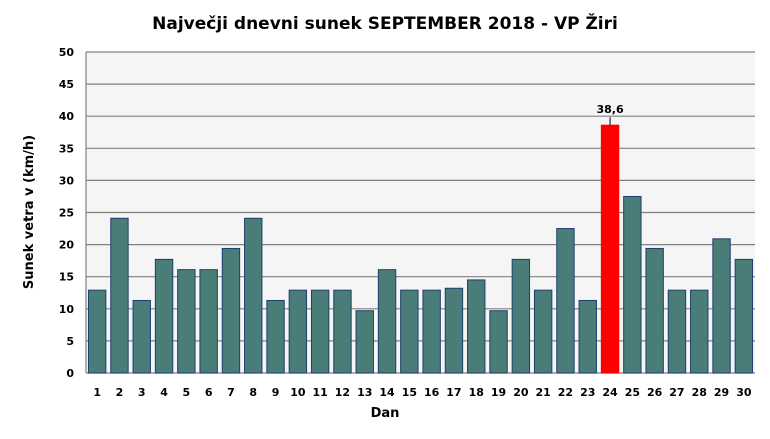  Describe the element at coordinates (67, 245) in the screenshot. I see `y-tick-label: 20` at that location.